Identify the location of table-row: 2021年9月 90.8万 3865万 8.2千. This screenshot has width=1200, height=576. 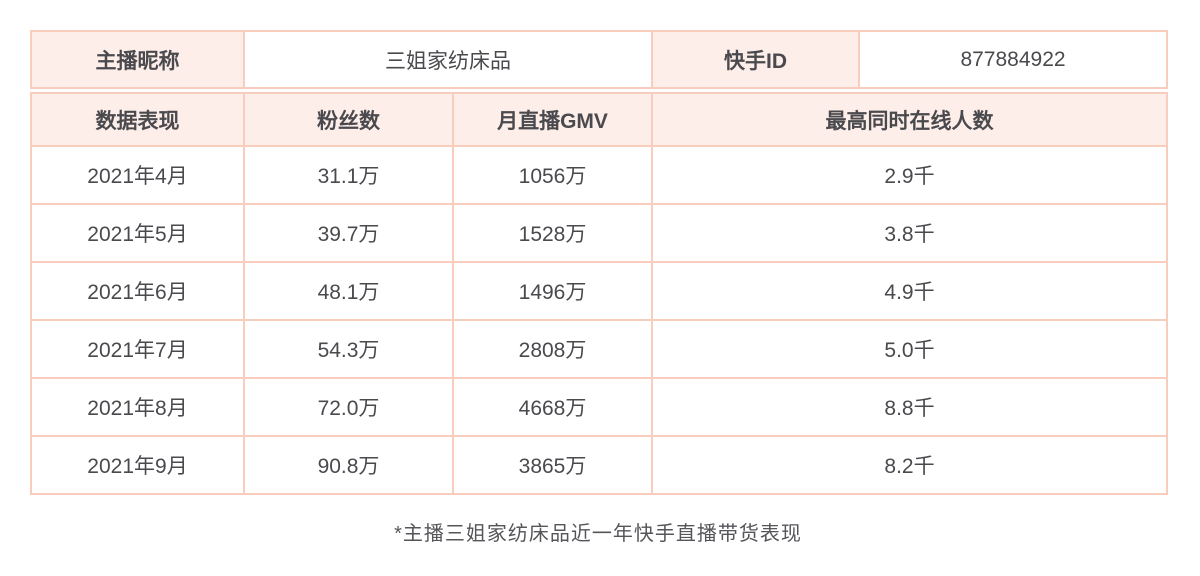
(599, 465).